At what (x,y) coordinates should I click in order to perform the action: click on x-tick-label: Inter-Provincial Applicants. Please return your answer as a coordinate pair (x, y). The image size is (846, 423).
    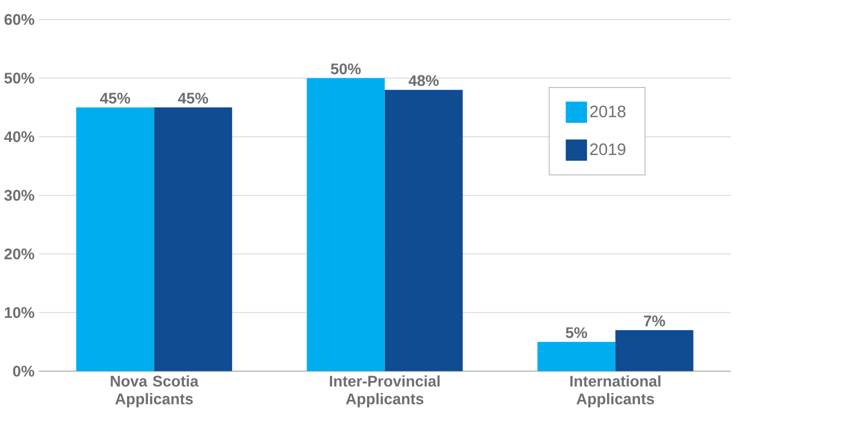
    Looking at the image, I should click on (385, 391).